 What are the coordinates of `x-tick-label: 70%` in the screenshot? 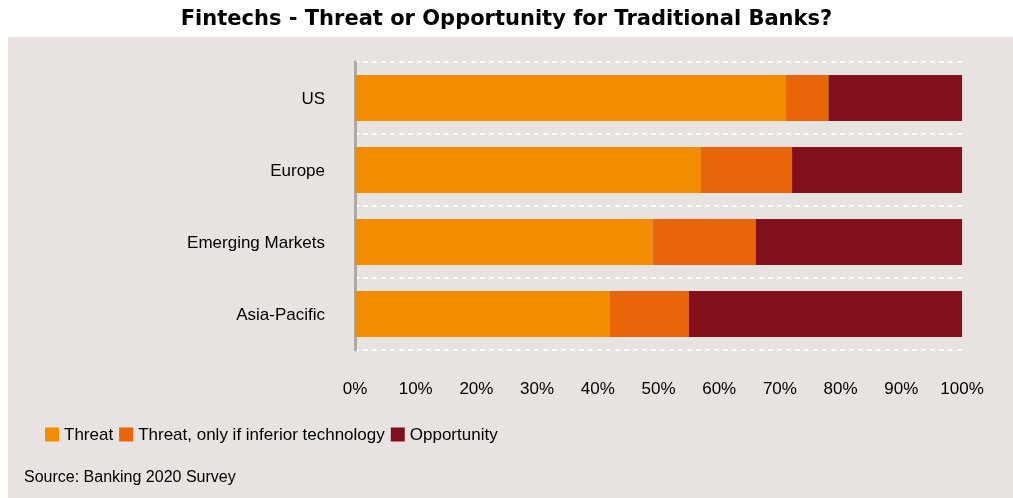 It's located at (779, 388).